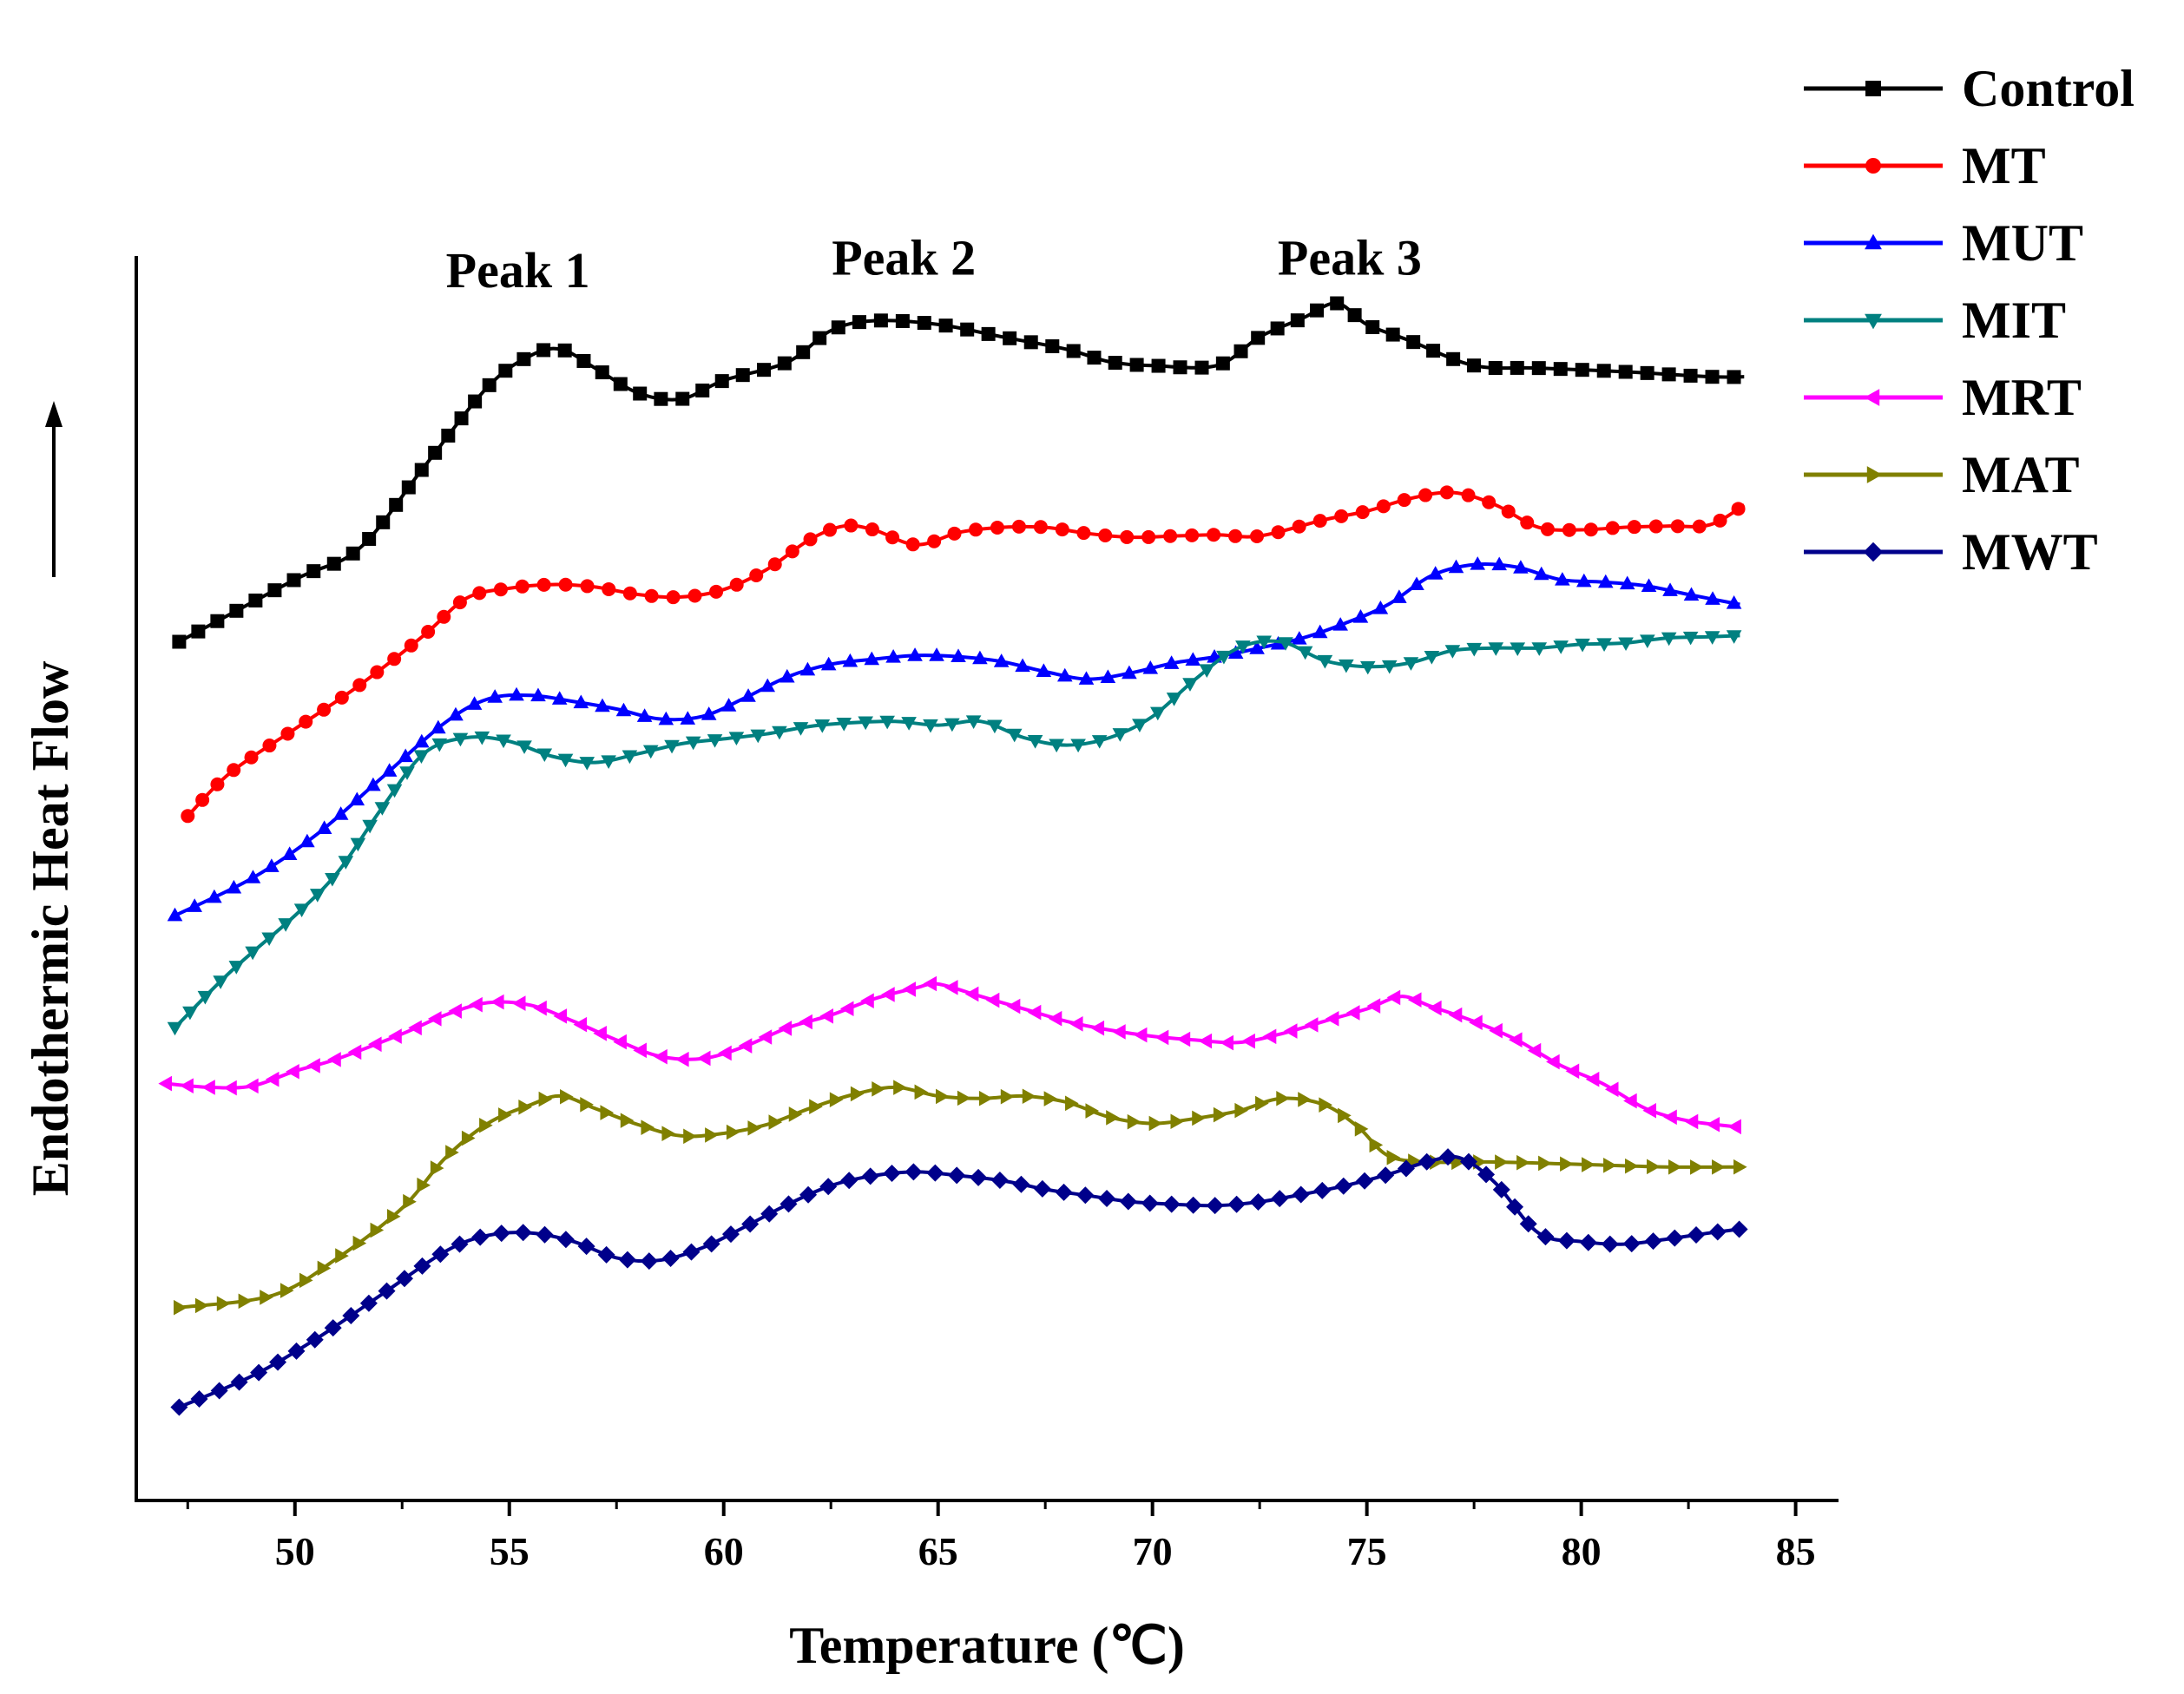 The image size is (2184, 1694). Describe the element at coordinates (2022, 243) in the screenshot. I see `legend-label: MUT` at that location.